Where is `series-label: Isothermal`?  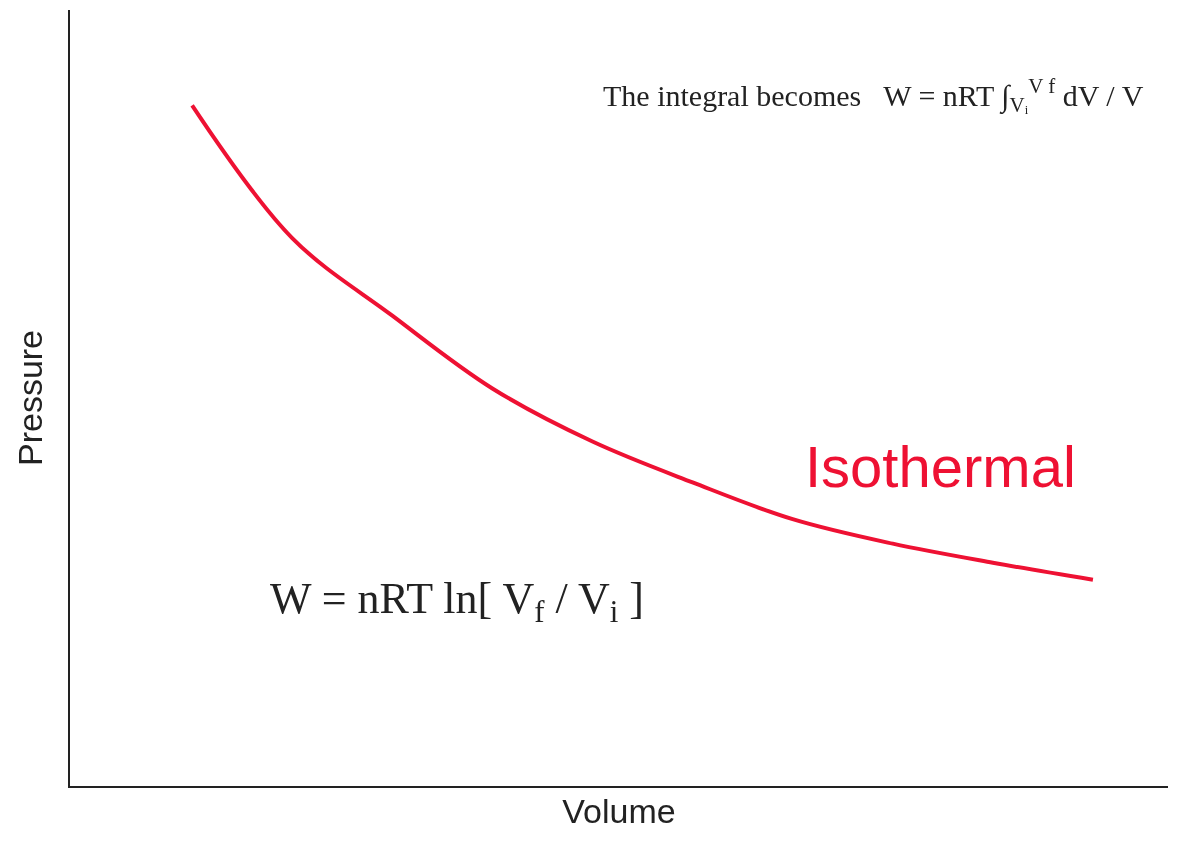
series-label: Isothermal is located at coordinates (940, 466).